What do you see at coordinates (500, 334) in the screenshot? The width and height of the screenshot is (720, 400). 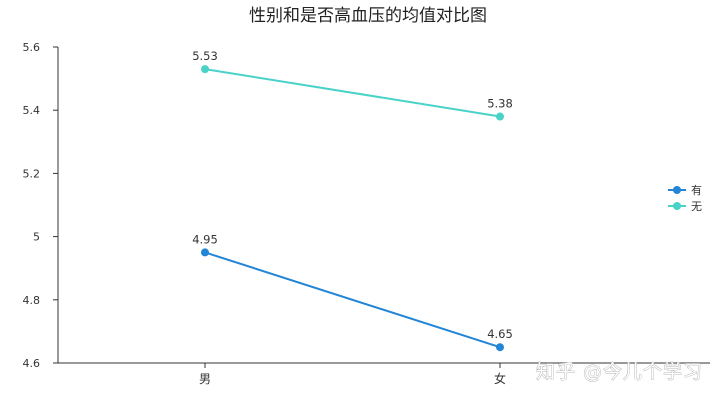 I see `data-label: 4.65` at bounding box center [500, 334].